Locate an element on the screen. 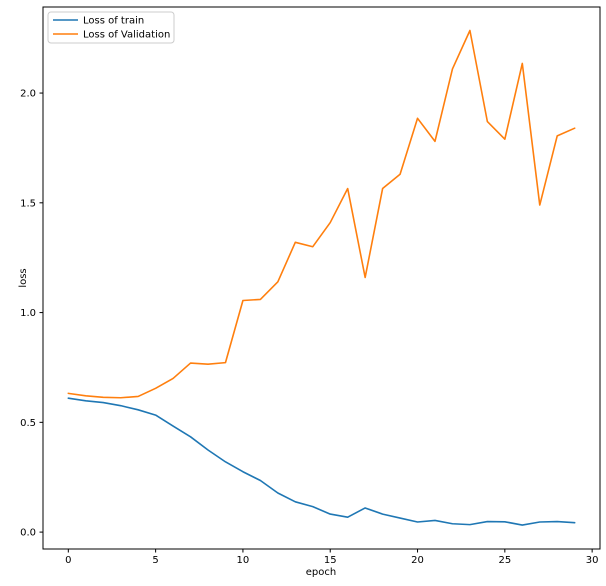 This screenshot has height=586, width=606. x-tick-label: 30 is located at coordinates (592, 560).